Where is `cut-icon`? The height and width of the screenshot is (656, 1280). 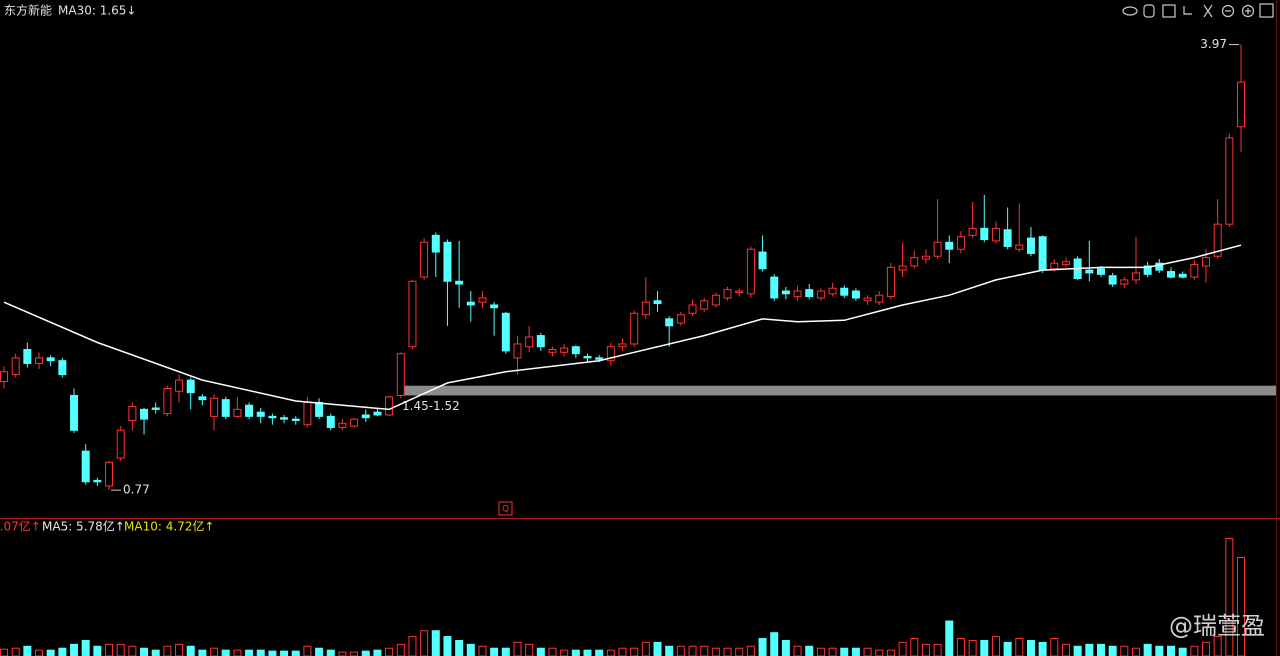 cut-icon is located at coordinates (1208, 11).